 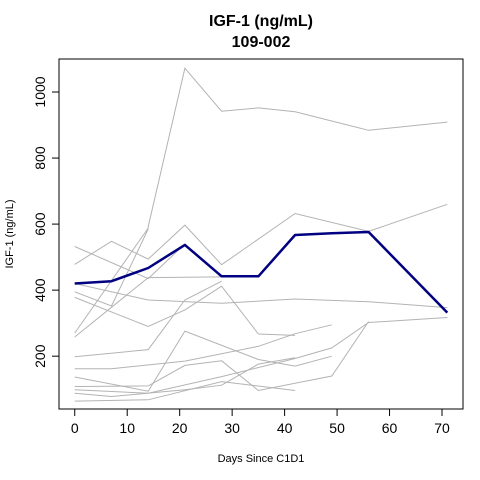 I want to click on x-axis: 0 10 20 30 40 50 60 70, so click(x=260, y=422).